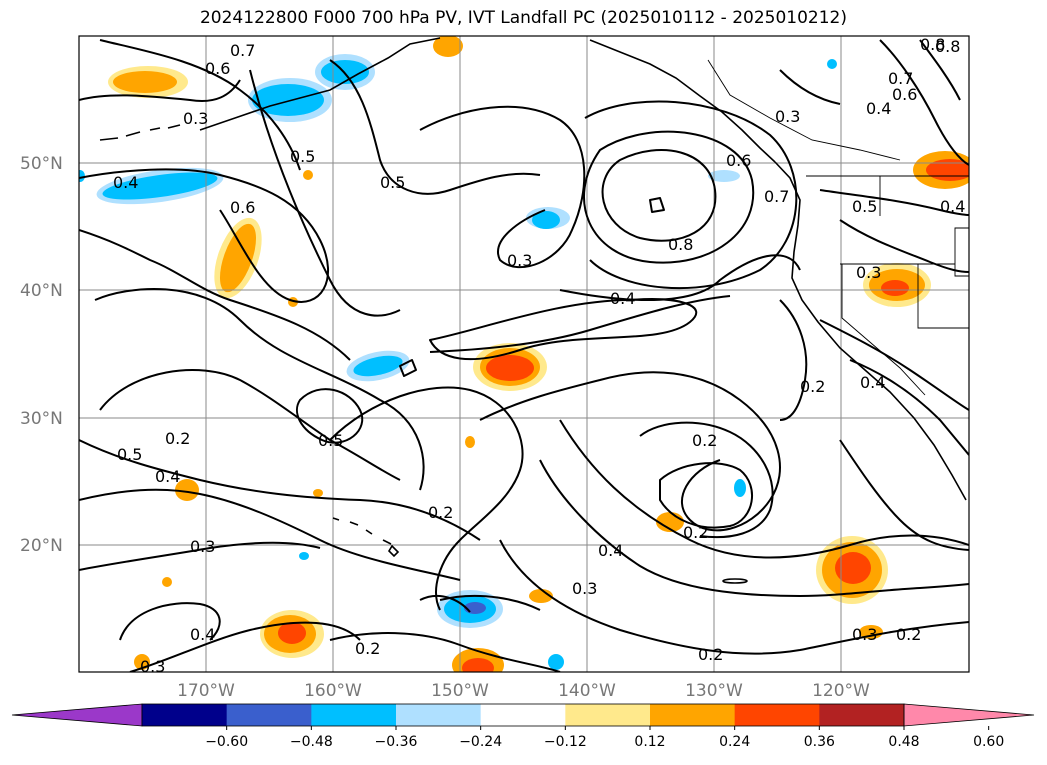 The height and width of the screenshot is (765, 1047). Describe the element at coordinates (41, 164) in the screenshot. I see `lat-label-50n: 50°N` at that location.